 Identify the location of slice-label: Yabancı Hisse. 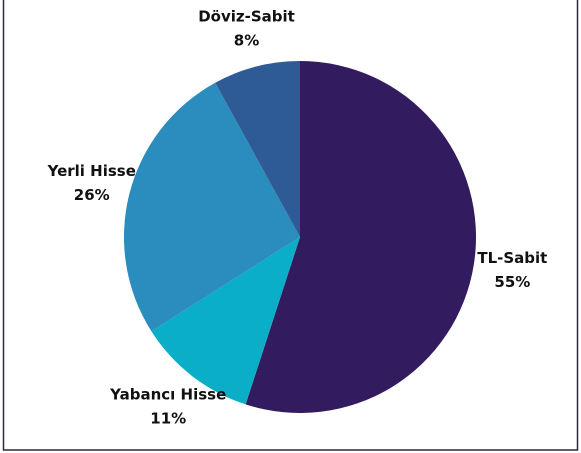
(167, 394).